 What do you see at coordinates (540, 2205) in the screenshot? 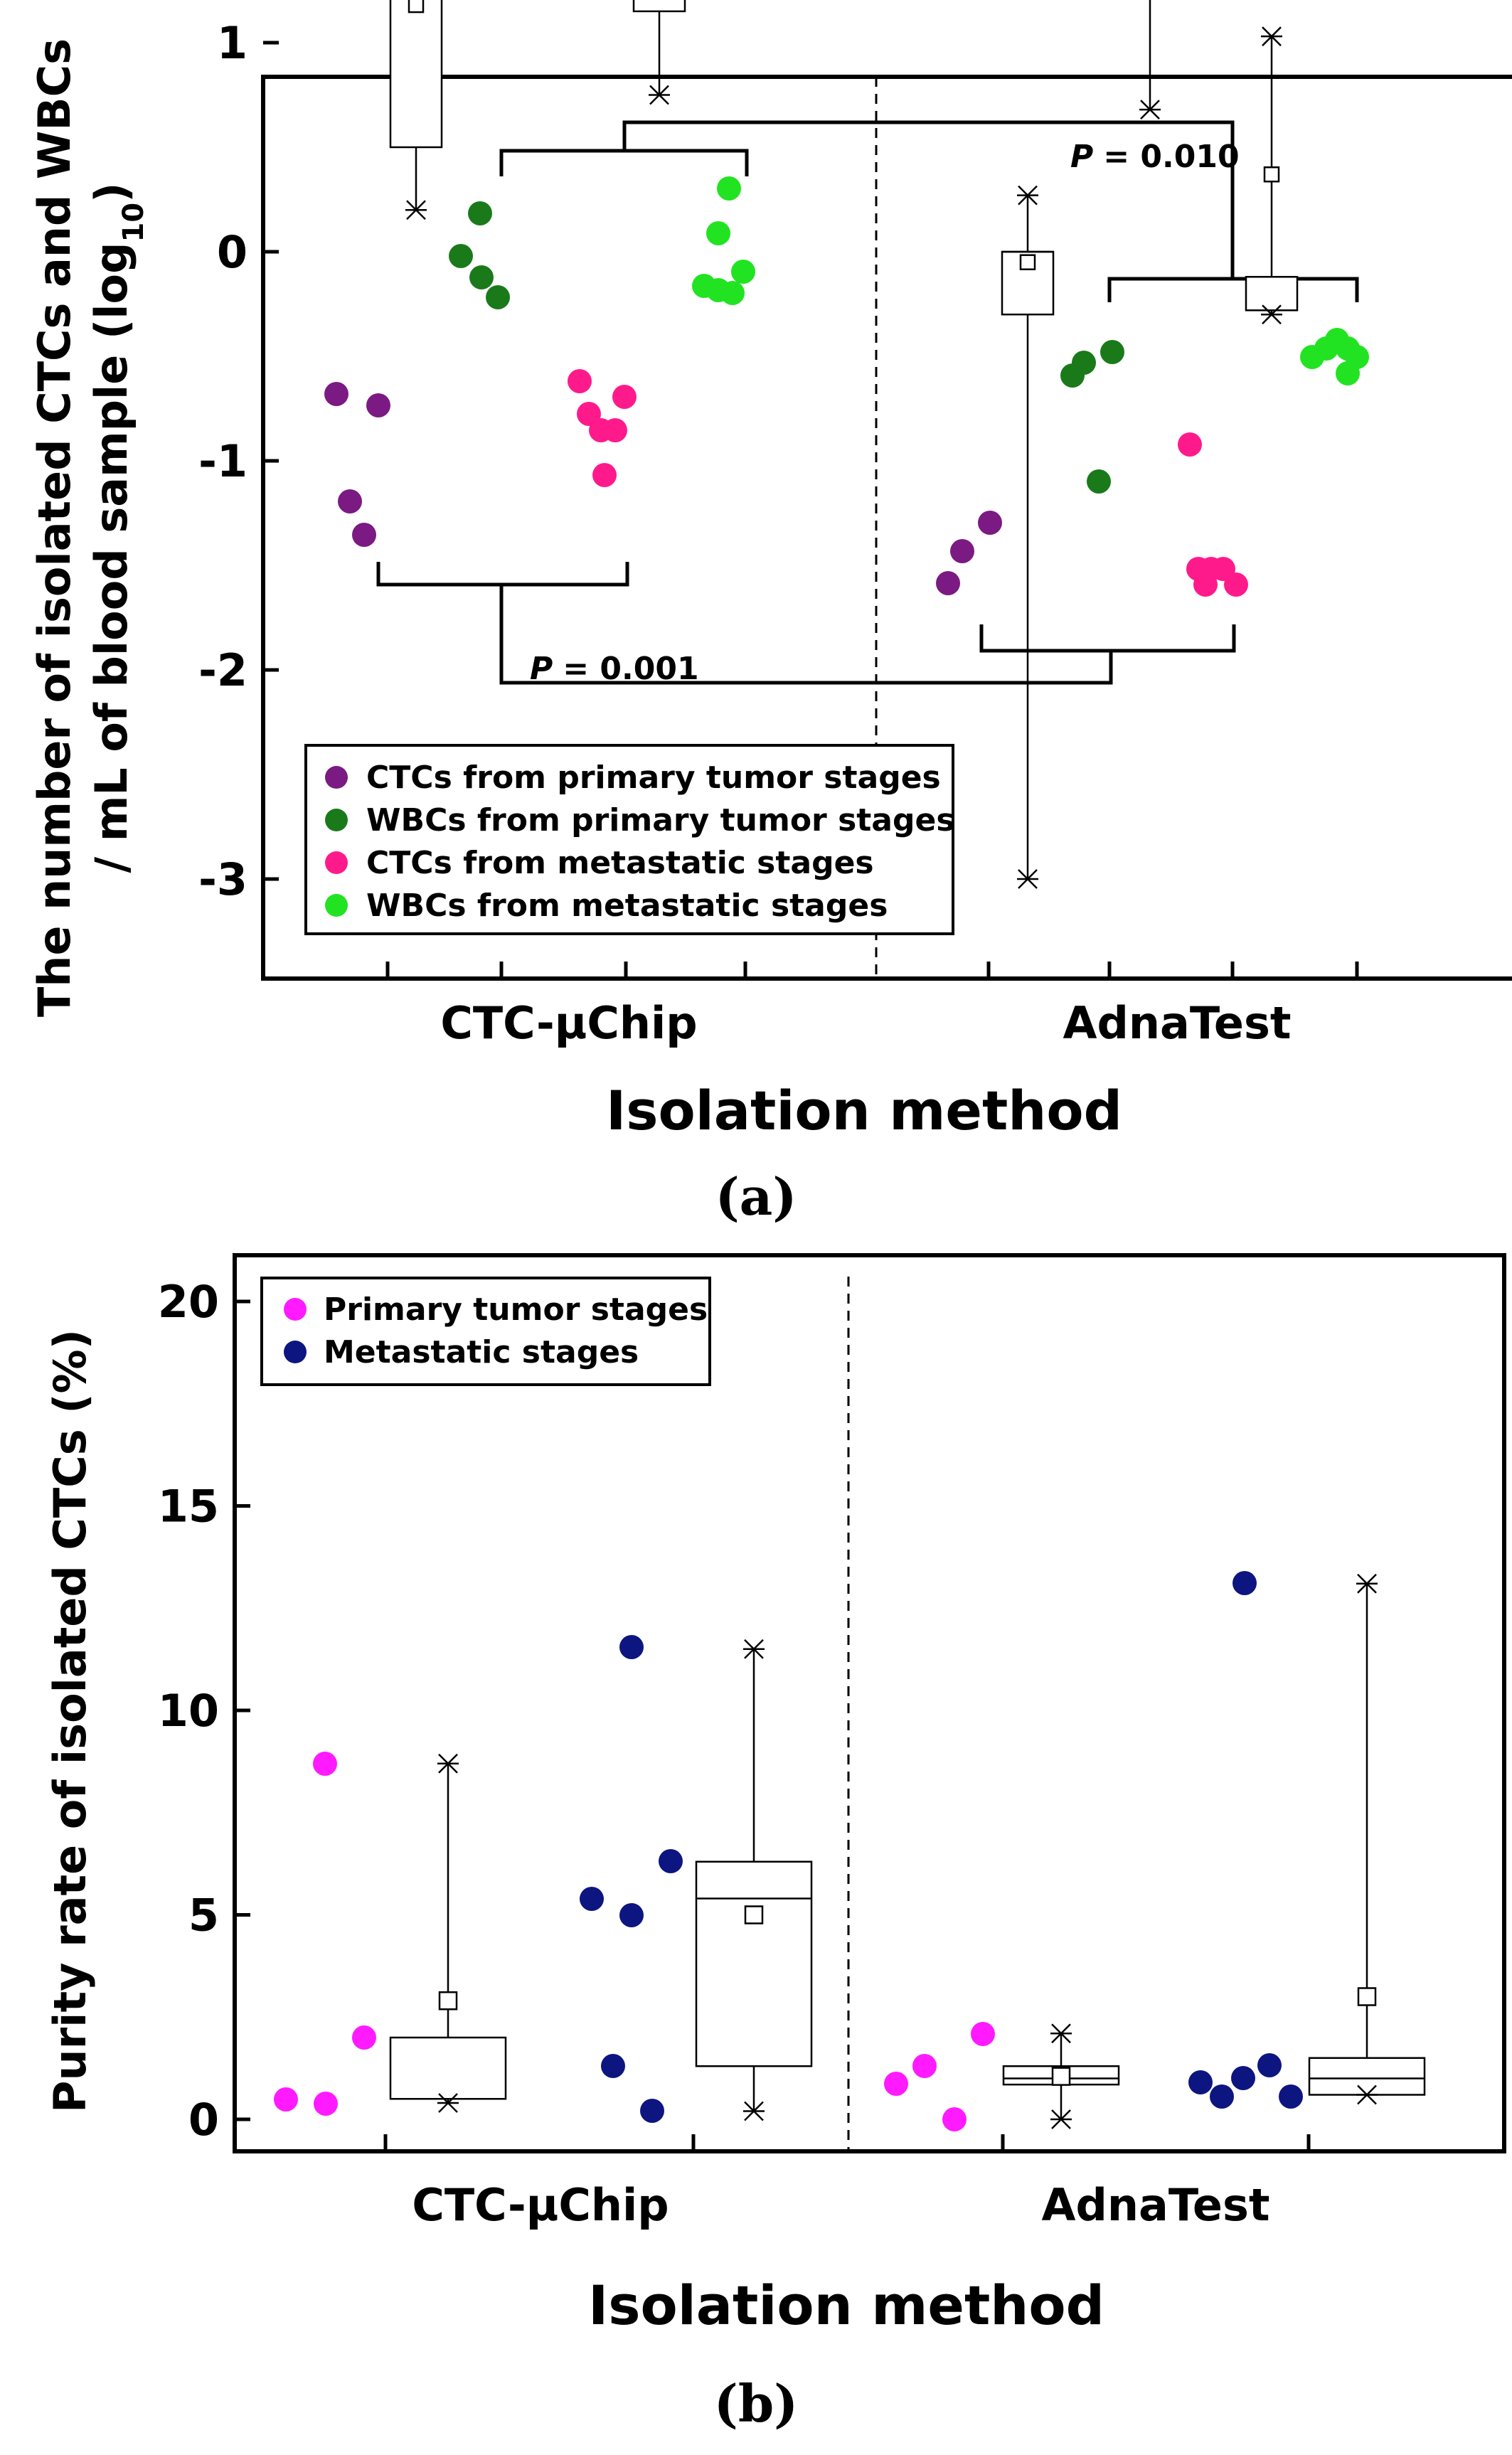
I see `panel-b-category-ctc-uchip: CTC-µChip` at bounding box center [540, 2205].